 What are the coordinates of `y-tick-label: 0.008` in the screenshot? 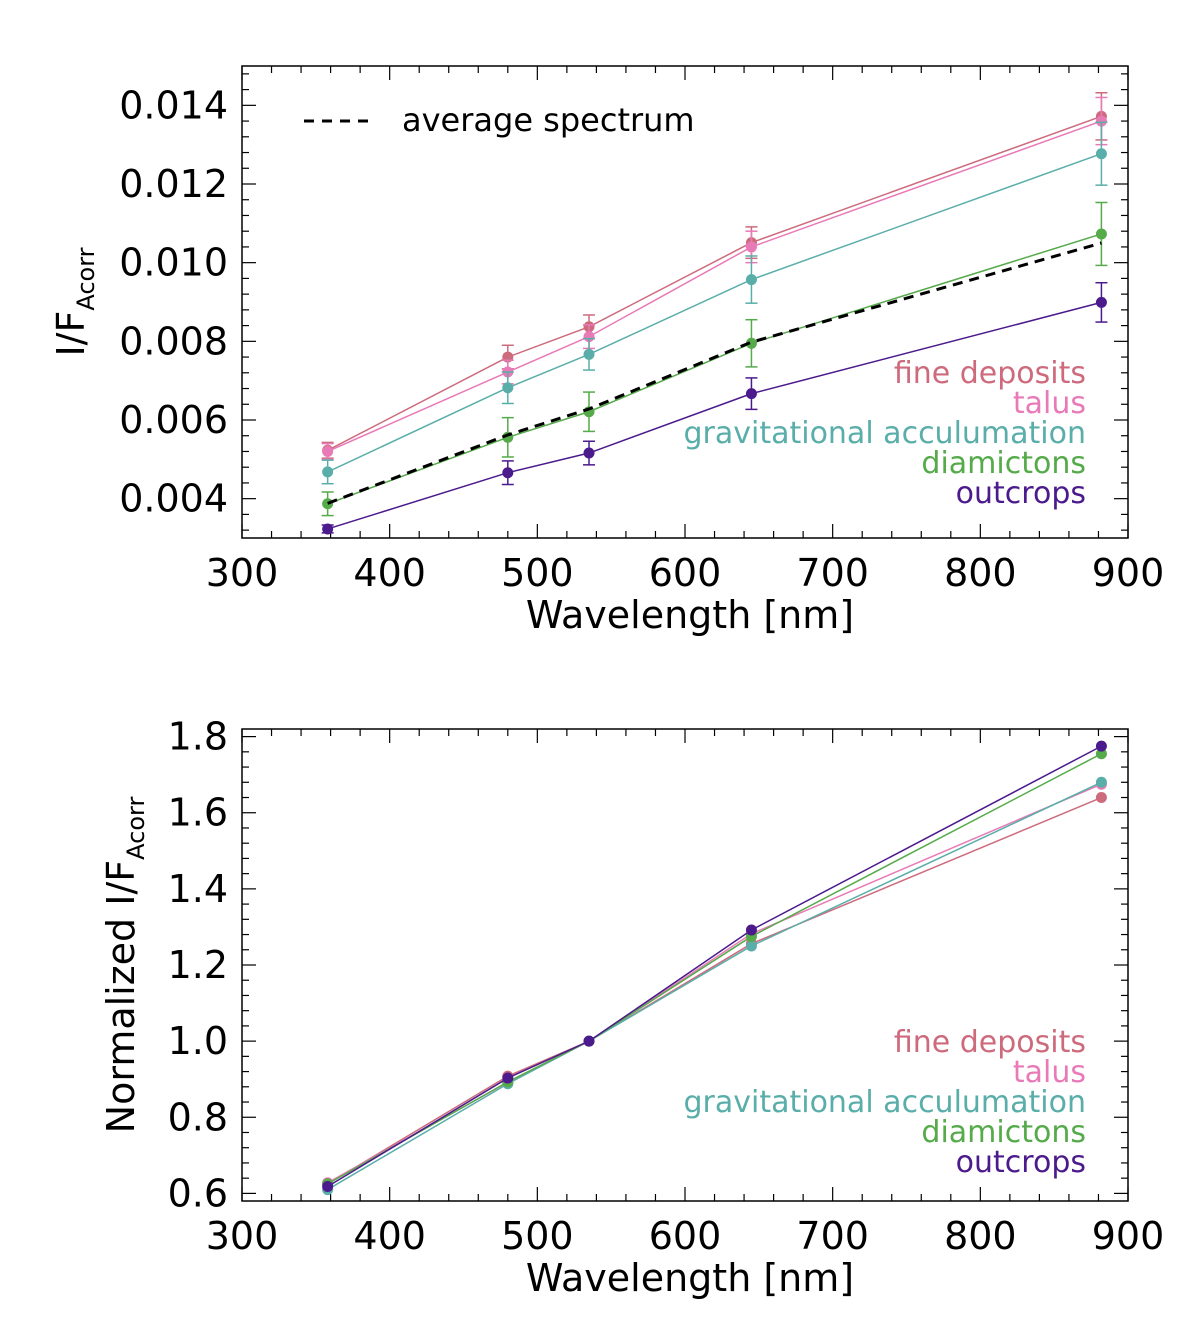 It's located at (173, 341).